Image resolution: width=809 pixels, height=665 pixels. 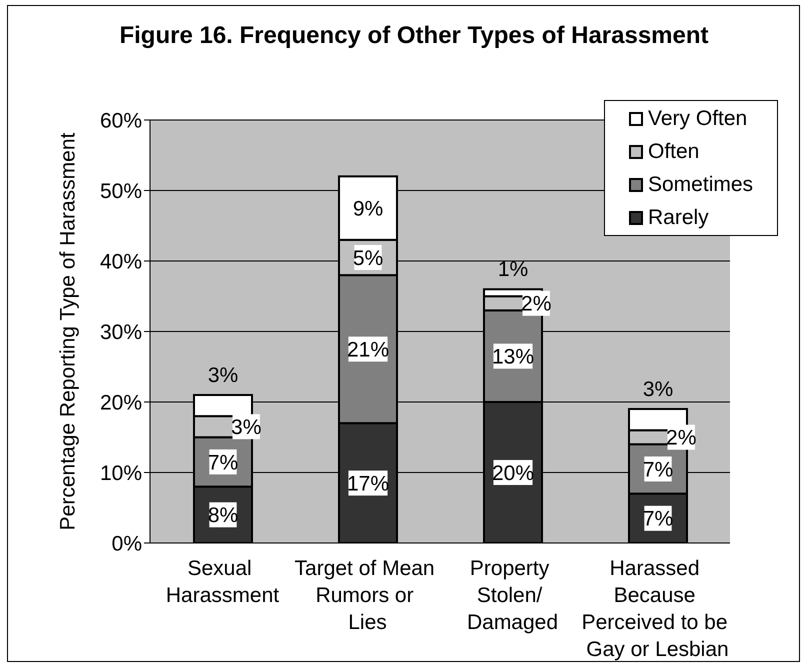 I want to click on legend-label: Rarely, so click(x=678, y=218).